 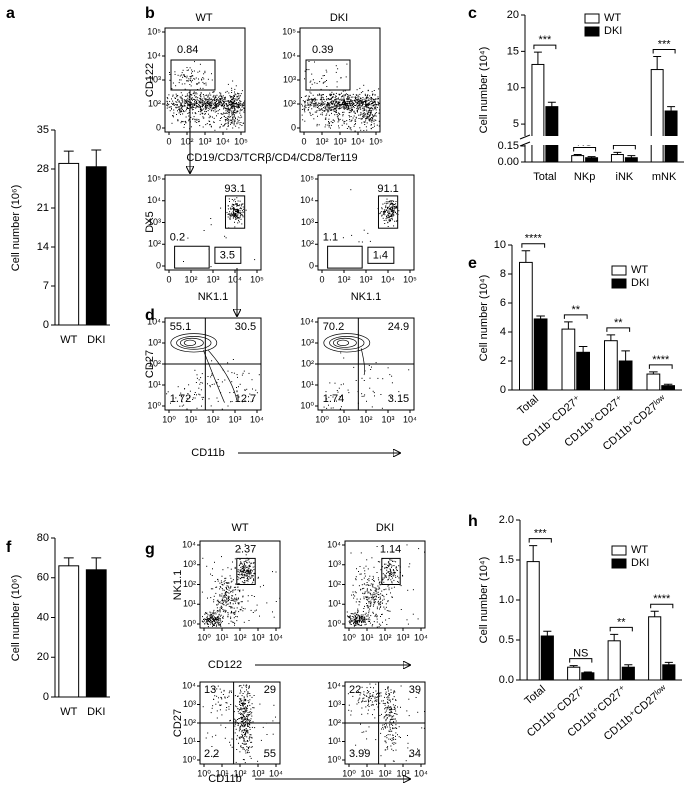 I want to click on x-tick-label: 10⁴, so click(x=421, y=773).